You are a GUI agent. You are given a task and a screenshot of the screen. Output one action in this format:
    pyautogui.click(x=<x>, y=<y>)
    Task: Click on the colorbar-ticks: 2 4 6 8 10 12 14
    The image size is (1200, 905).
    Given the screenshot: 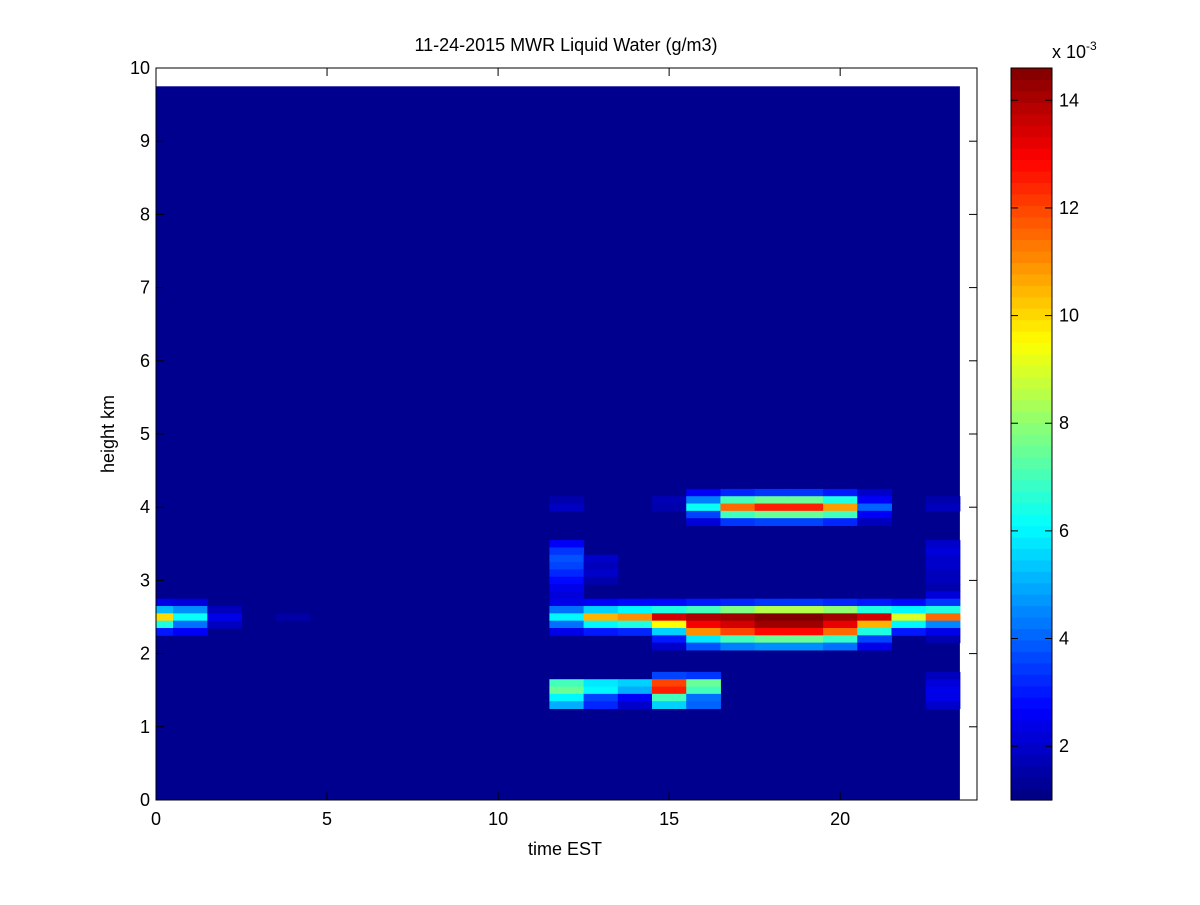 What is the action you would take?
    pyautogui.click(x=1045, y=423)
    